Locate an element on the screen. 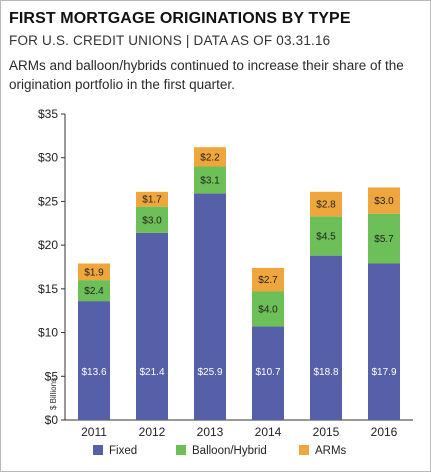 The width and height of the screenshot is (431, 472). data-label: $5.7 is located at coordinates (384, 239).